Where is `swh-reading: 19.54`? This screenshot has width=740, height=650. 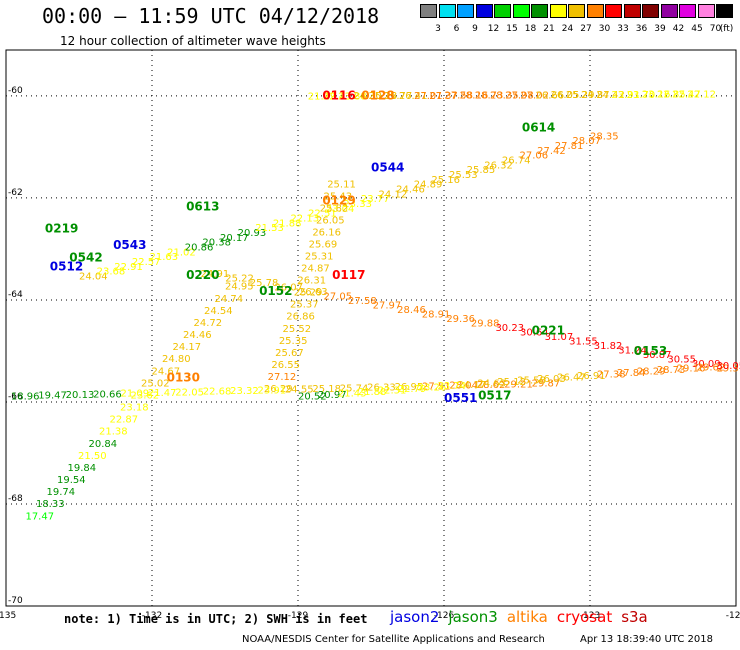
swh-reading: 19.54 is located at coordinates (71, 480).